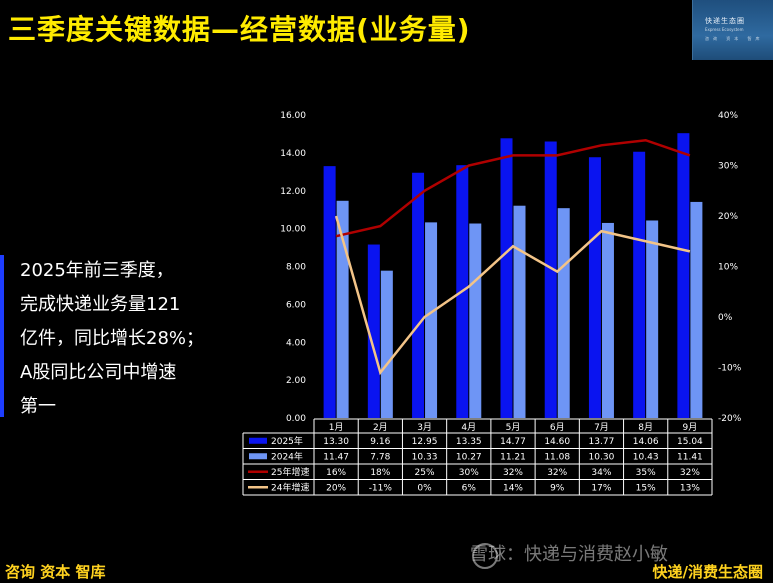  Describe the element at coordinates (469, 473) in the screenshot. I see `data-cell: 30%` at that location.